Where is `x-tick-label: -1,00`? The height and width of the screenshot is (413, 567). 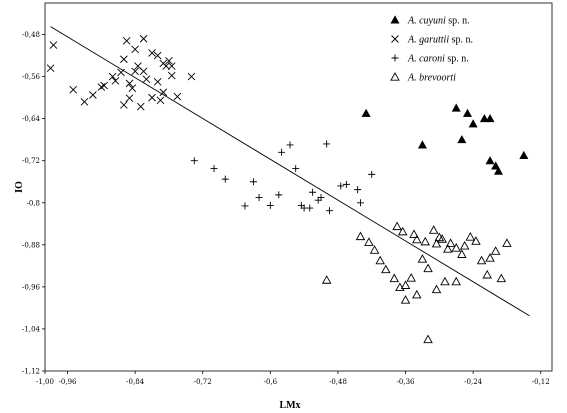 x-tick-label: -1,00 is located at coordinates (45, 382).